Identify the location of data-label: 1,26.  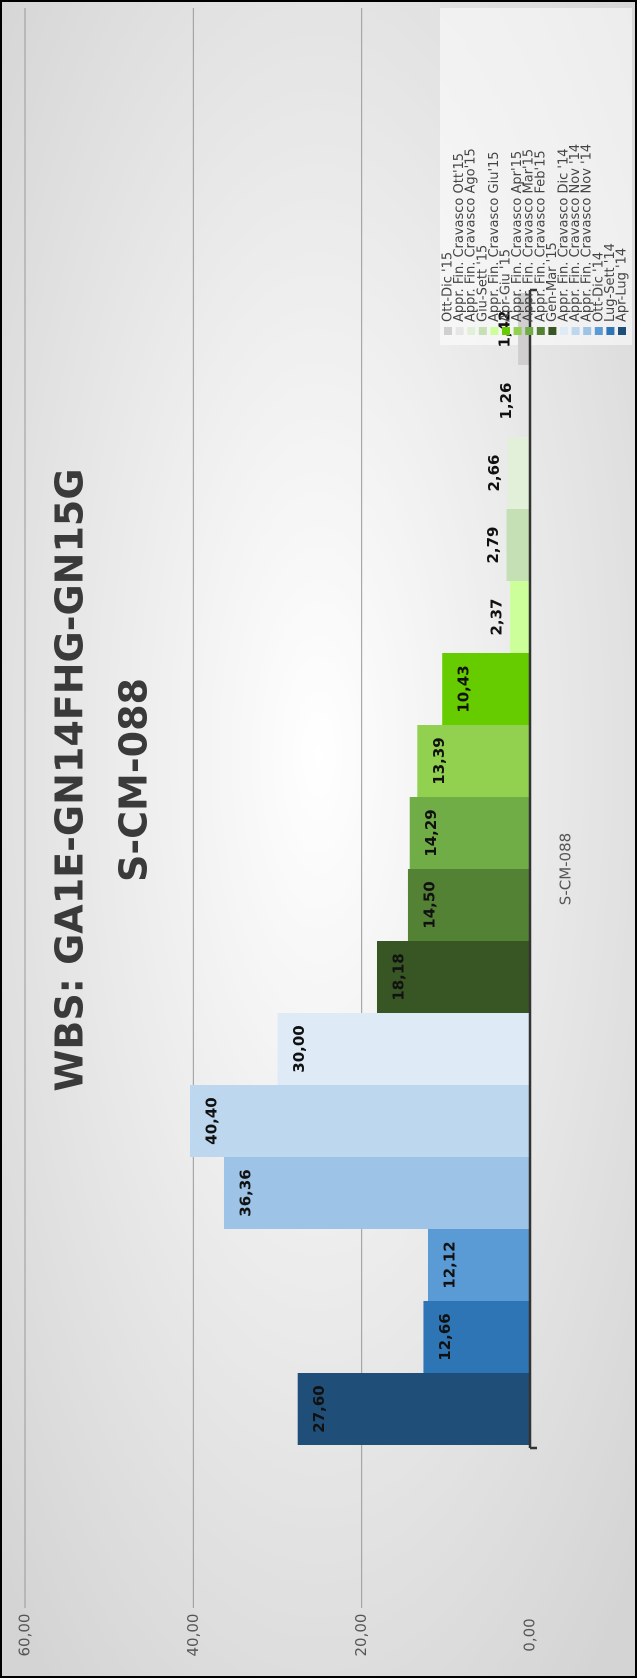
(506, 400).